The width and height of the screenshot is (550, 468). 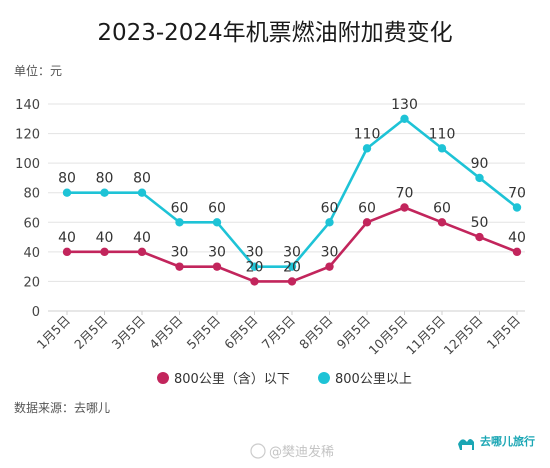 I want to click on x-tick-label: 8月5日, so click(x=316, y=333).